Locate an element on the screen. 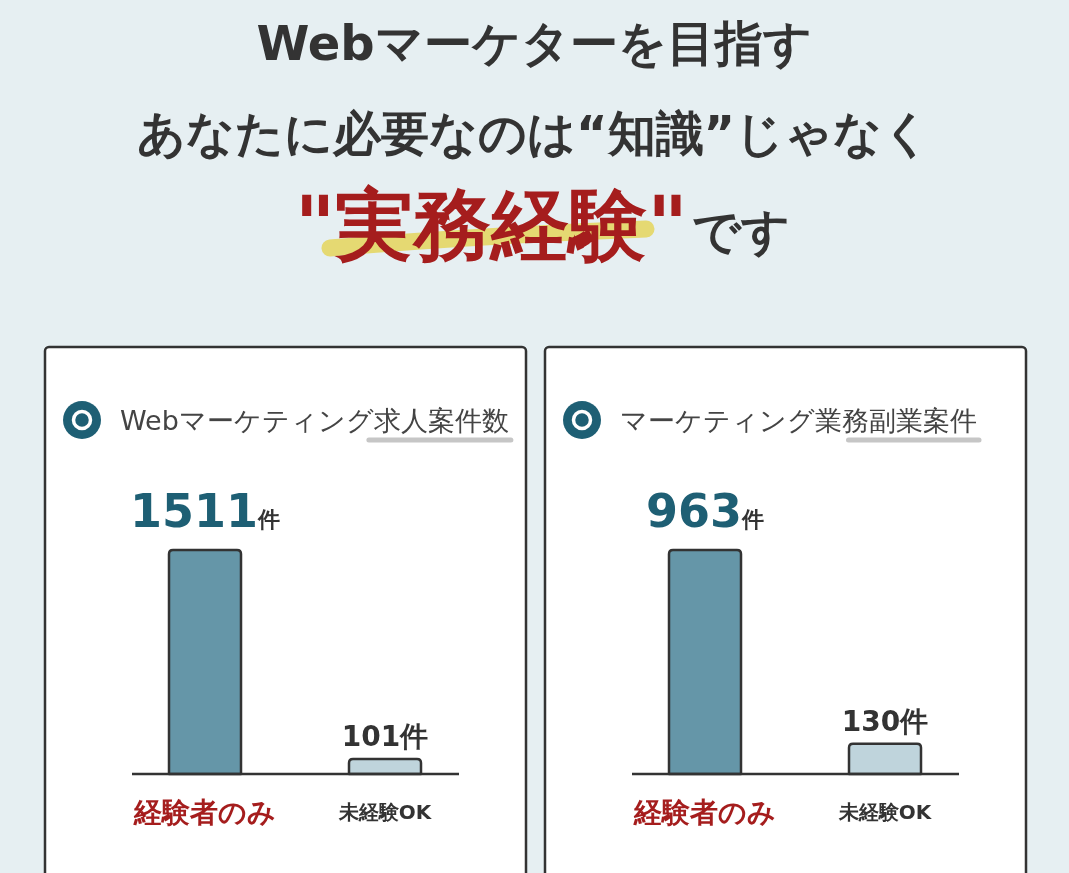  data-label: 101件 is located at coordinates (385, 737).